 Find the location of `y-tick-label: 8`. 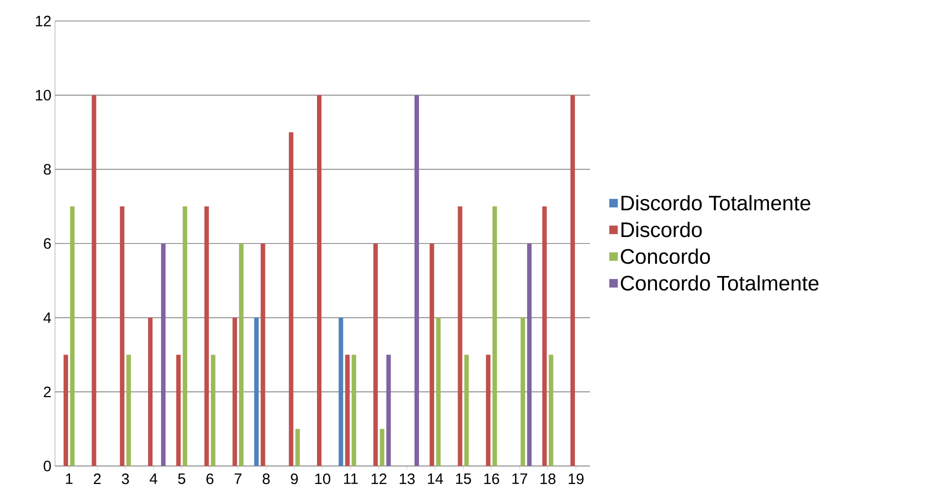

y-tick-label: 8 is located at coordinates (47, 169).